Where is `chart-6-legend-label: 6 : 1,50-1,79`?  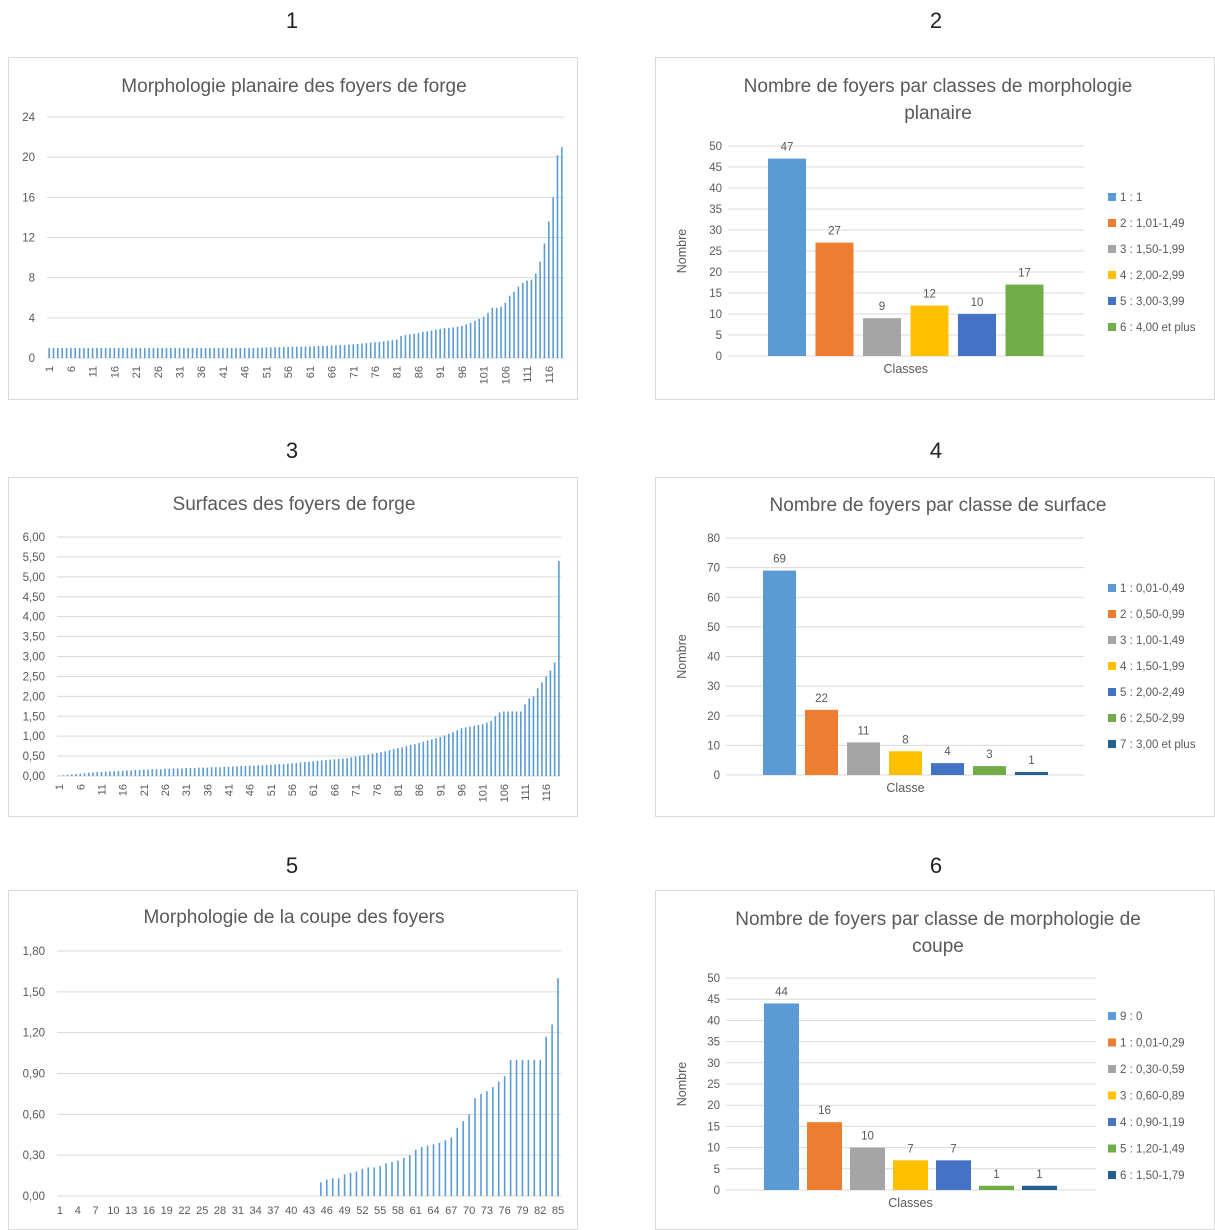 chart-6-legend-label: 6 : 1,50-1,79 is located at coordinates (1152, 1176).